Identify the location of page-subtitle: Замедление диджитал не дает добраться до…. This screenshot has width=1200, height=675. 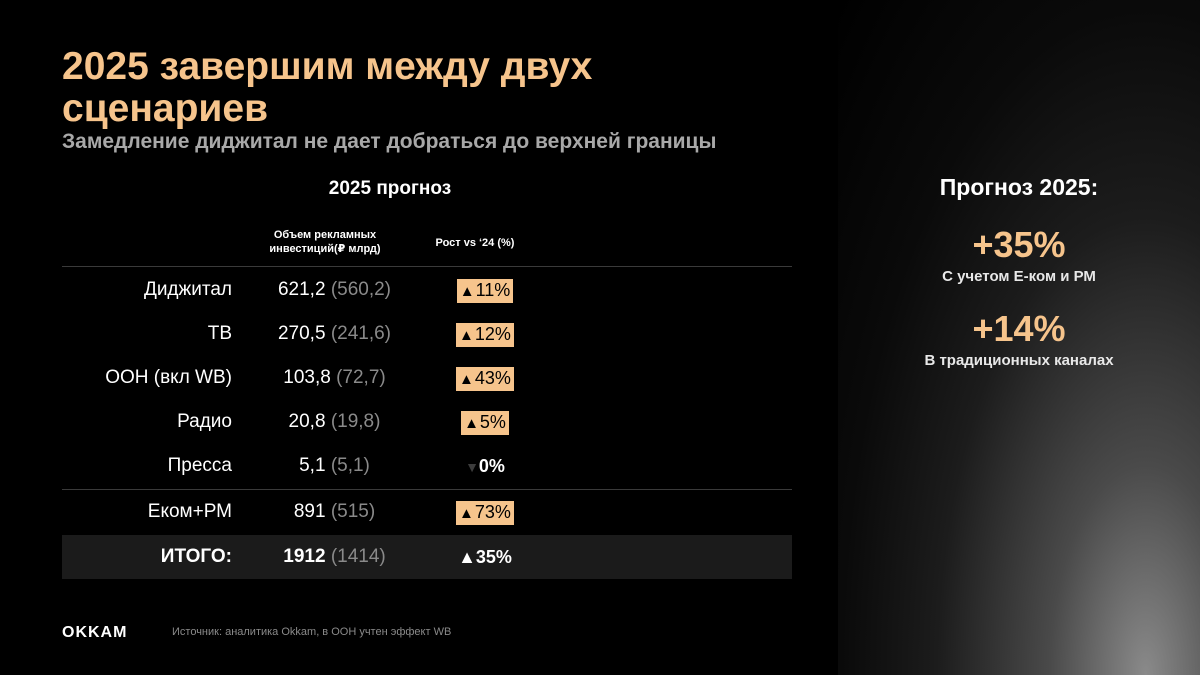
(389, 141).